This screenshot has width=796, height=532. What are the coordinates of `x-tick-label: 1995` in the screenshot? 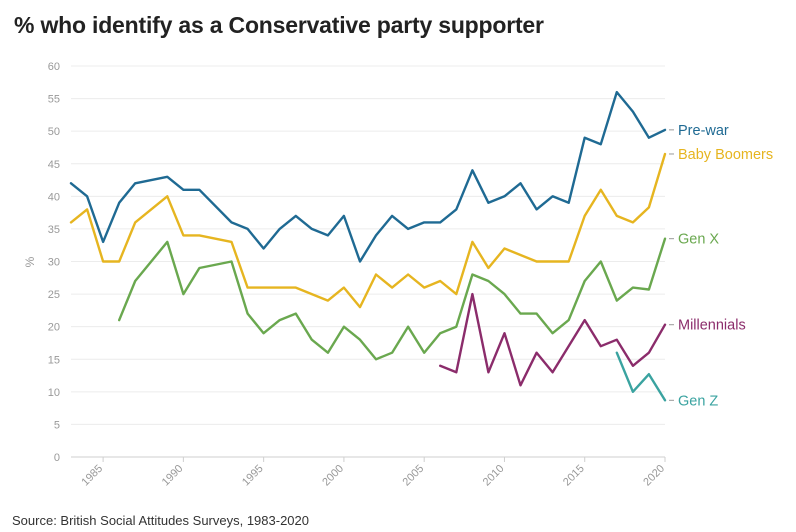 It's located at (253, 476).